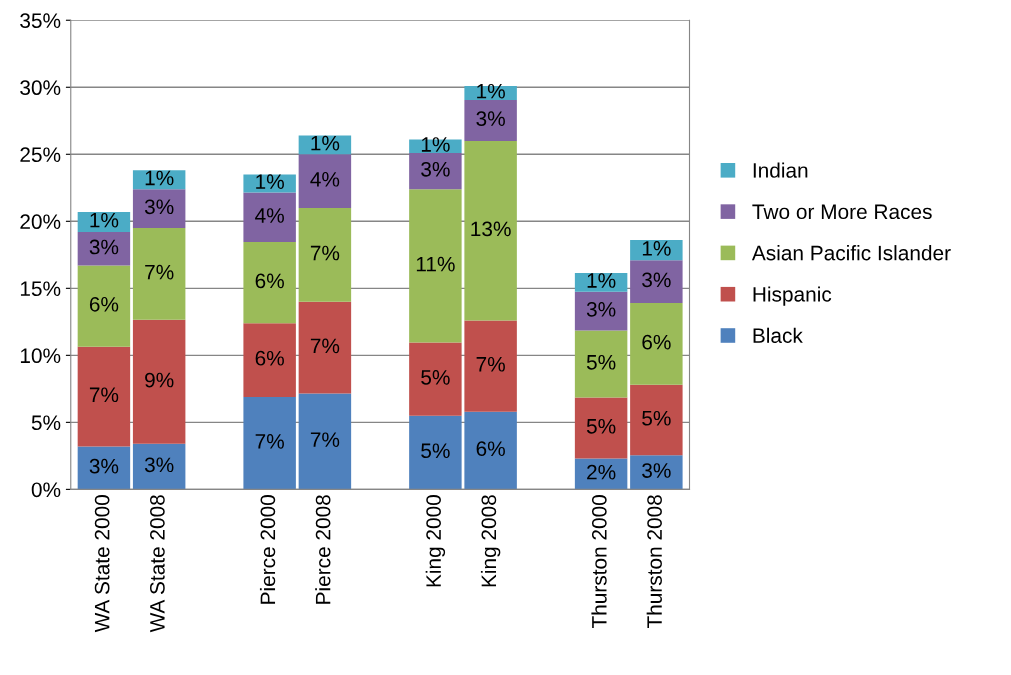 This screenshot has height=675, width=1011. Describe the element at coordinates (40, 289) in the screenshot. I see `y-tick-label: 15%` at that location.